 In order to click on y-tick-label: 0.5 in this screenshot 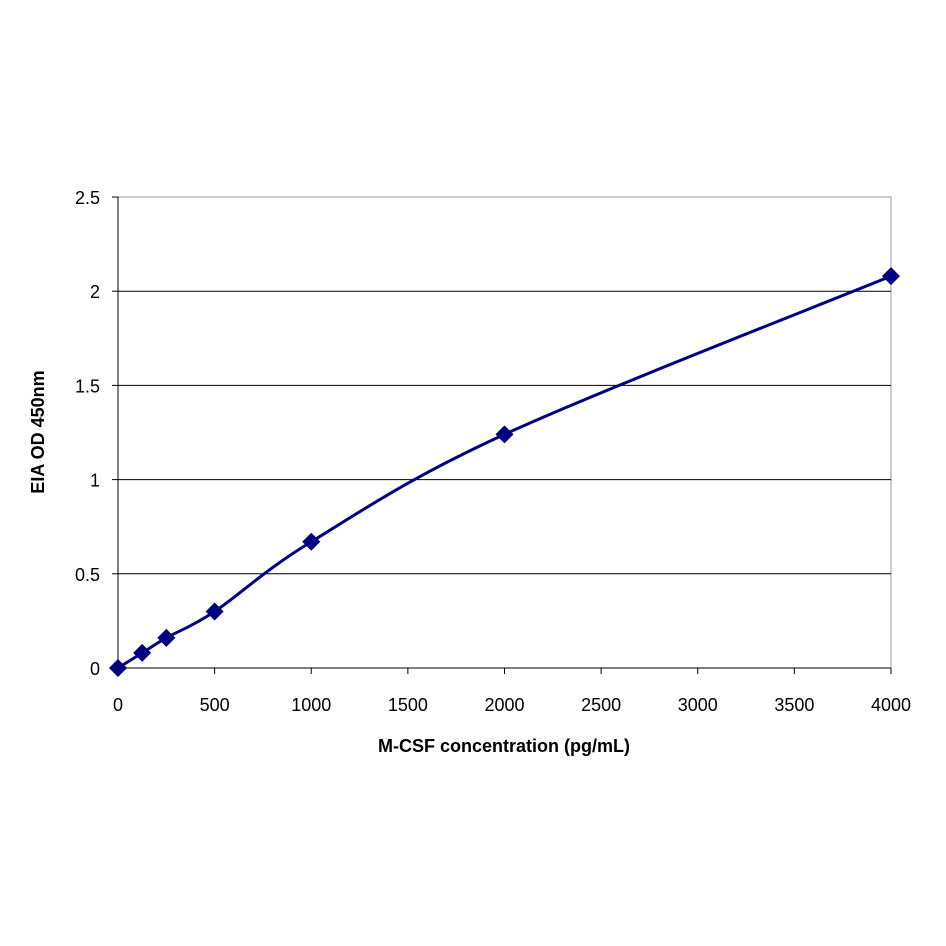, I will do `click(87, 575)`.